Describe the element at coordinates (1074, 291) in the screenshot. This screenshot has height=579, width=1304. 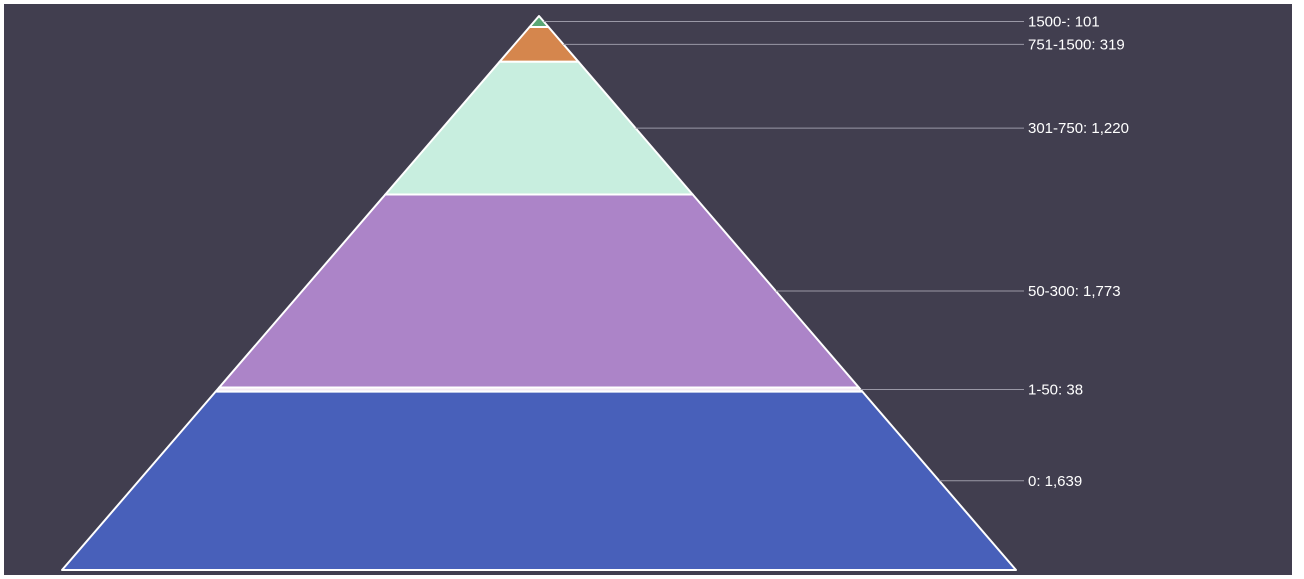
I see `segment-label-50-300: 50-300: 1,773` at that location.